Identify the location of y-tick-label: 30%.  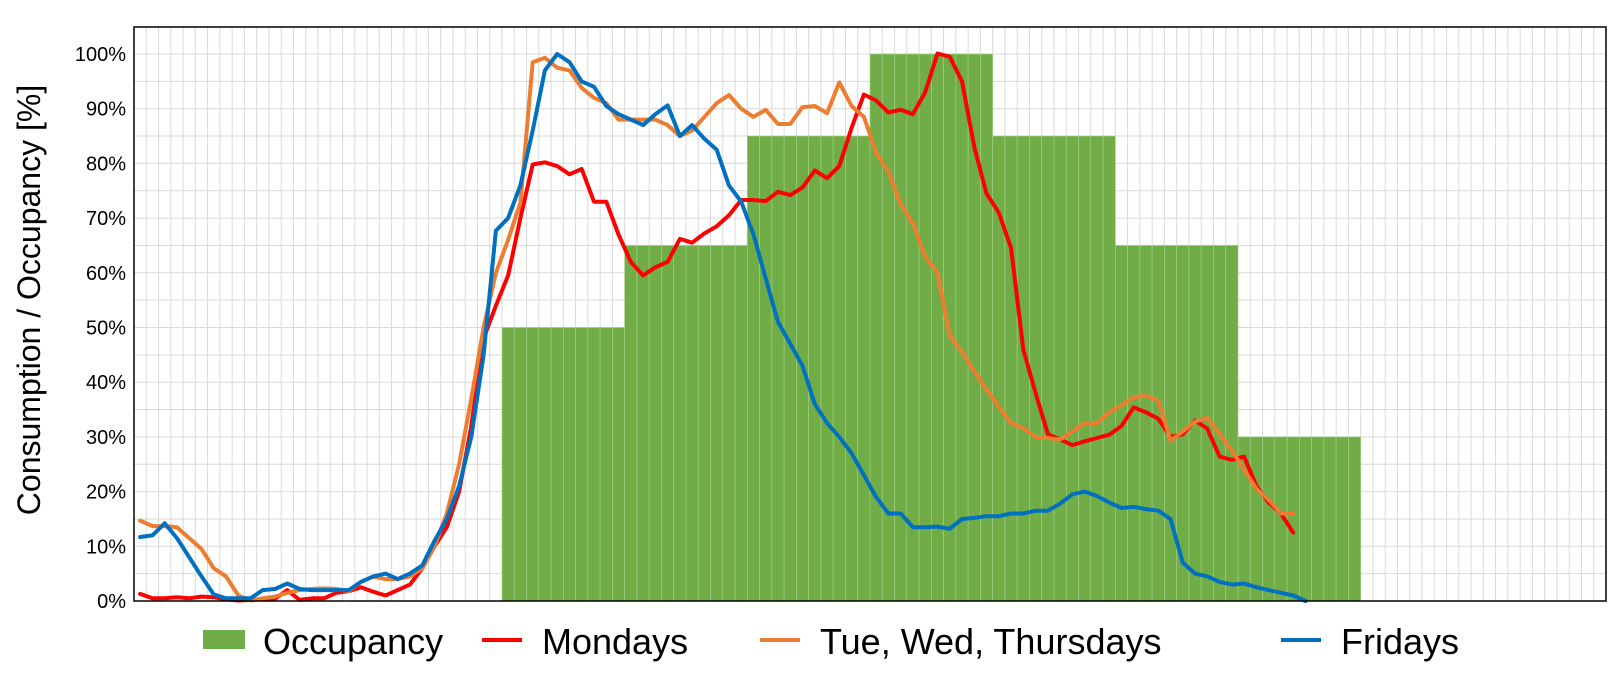
(106, 438).